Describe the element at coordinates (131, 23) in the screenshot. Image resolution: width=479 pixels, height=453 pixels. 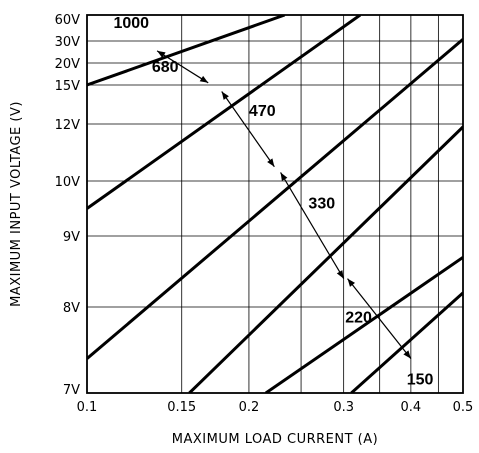
I see `series-label-1000: 1000` at that location.